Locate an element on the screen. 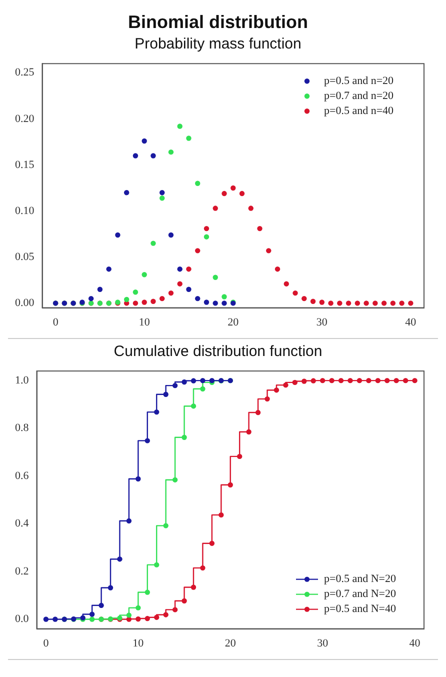  legend-label: p=0.5 and N=40 is located at coordinates (360, 609).